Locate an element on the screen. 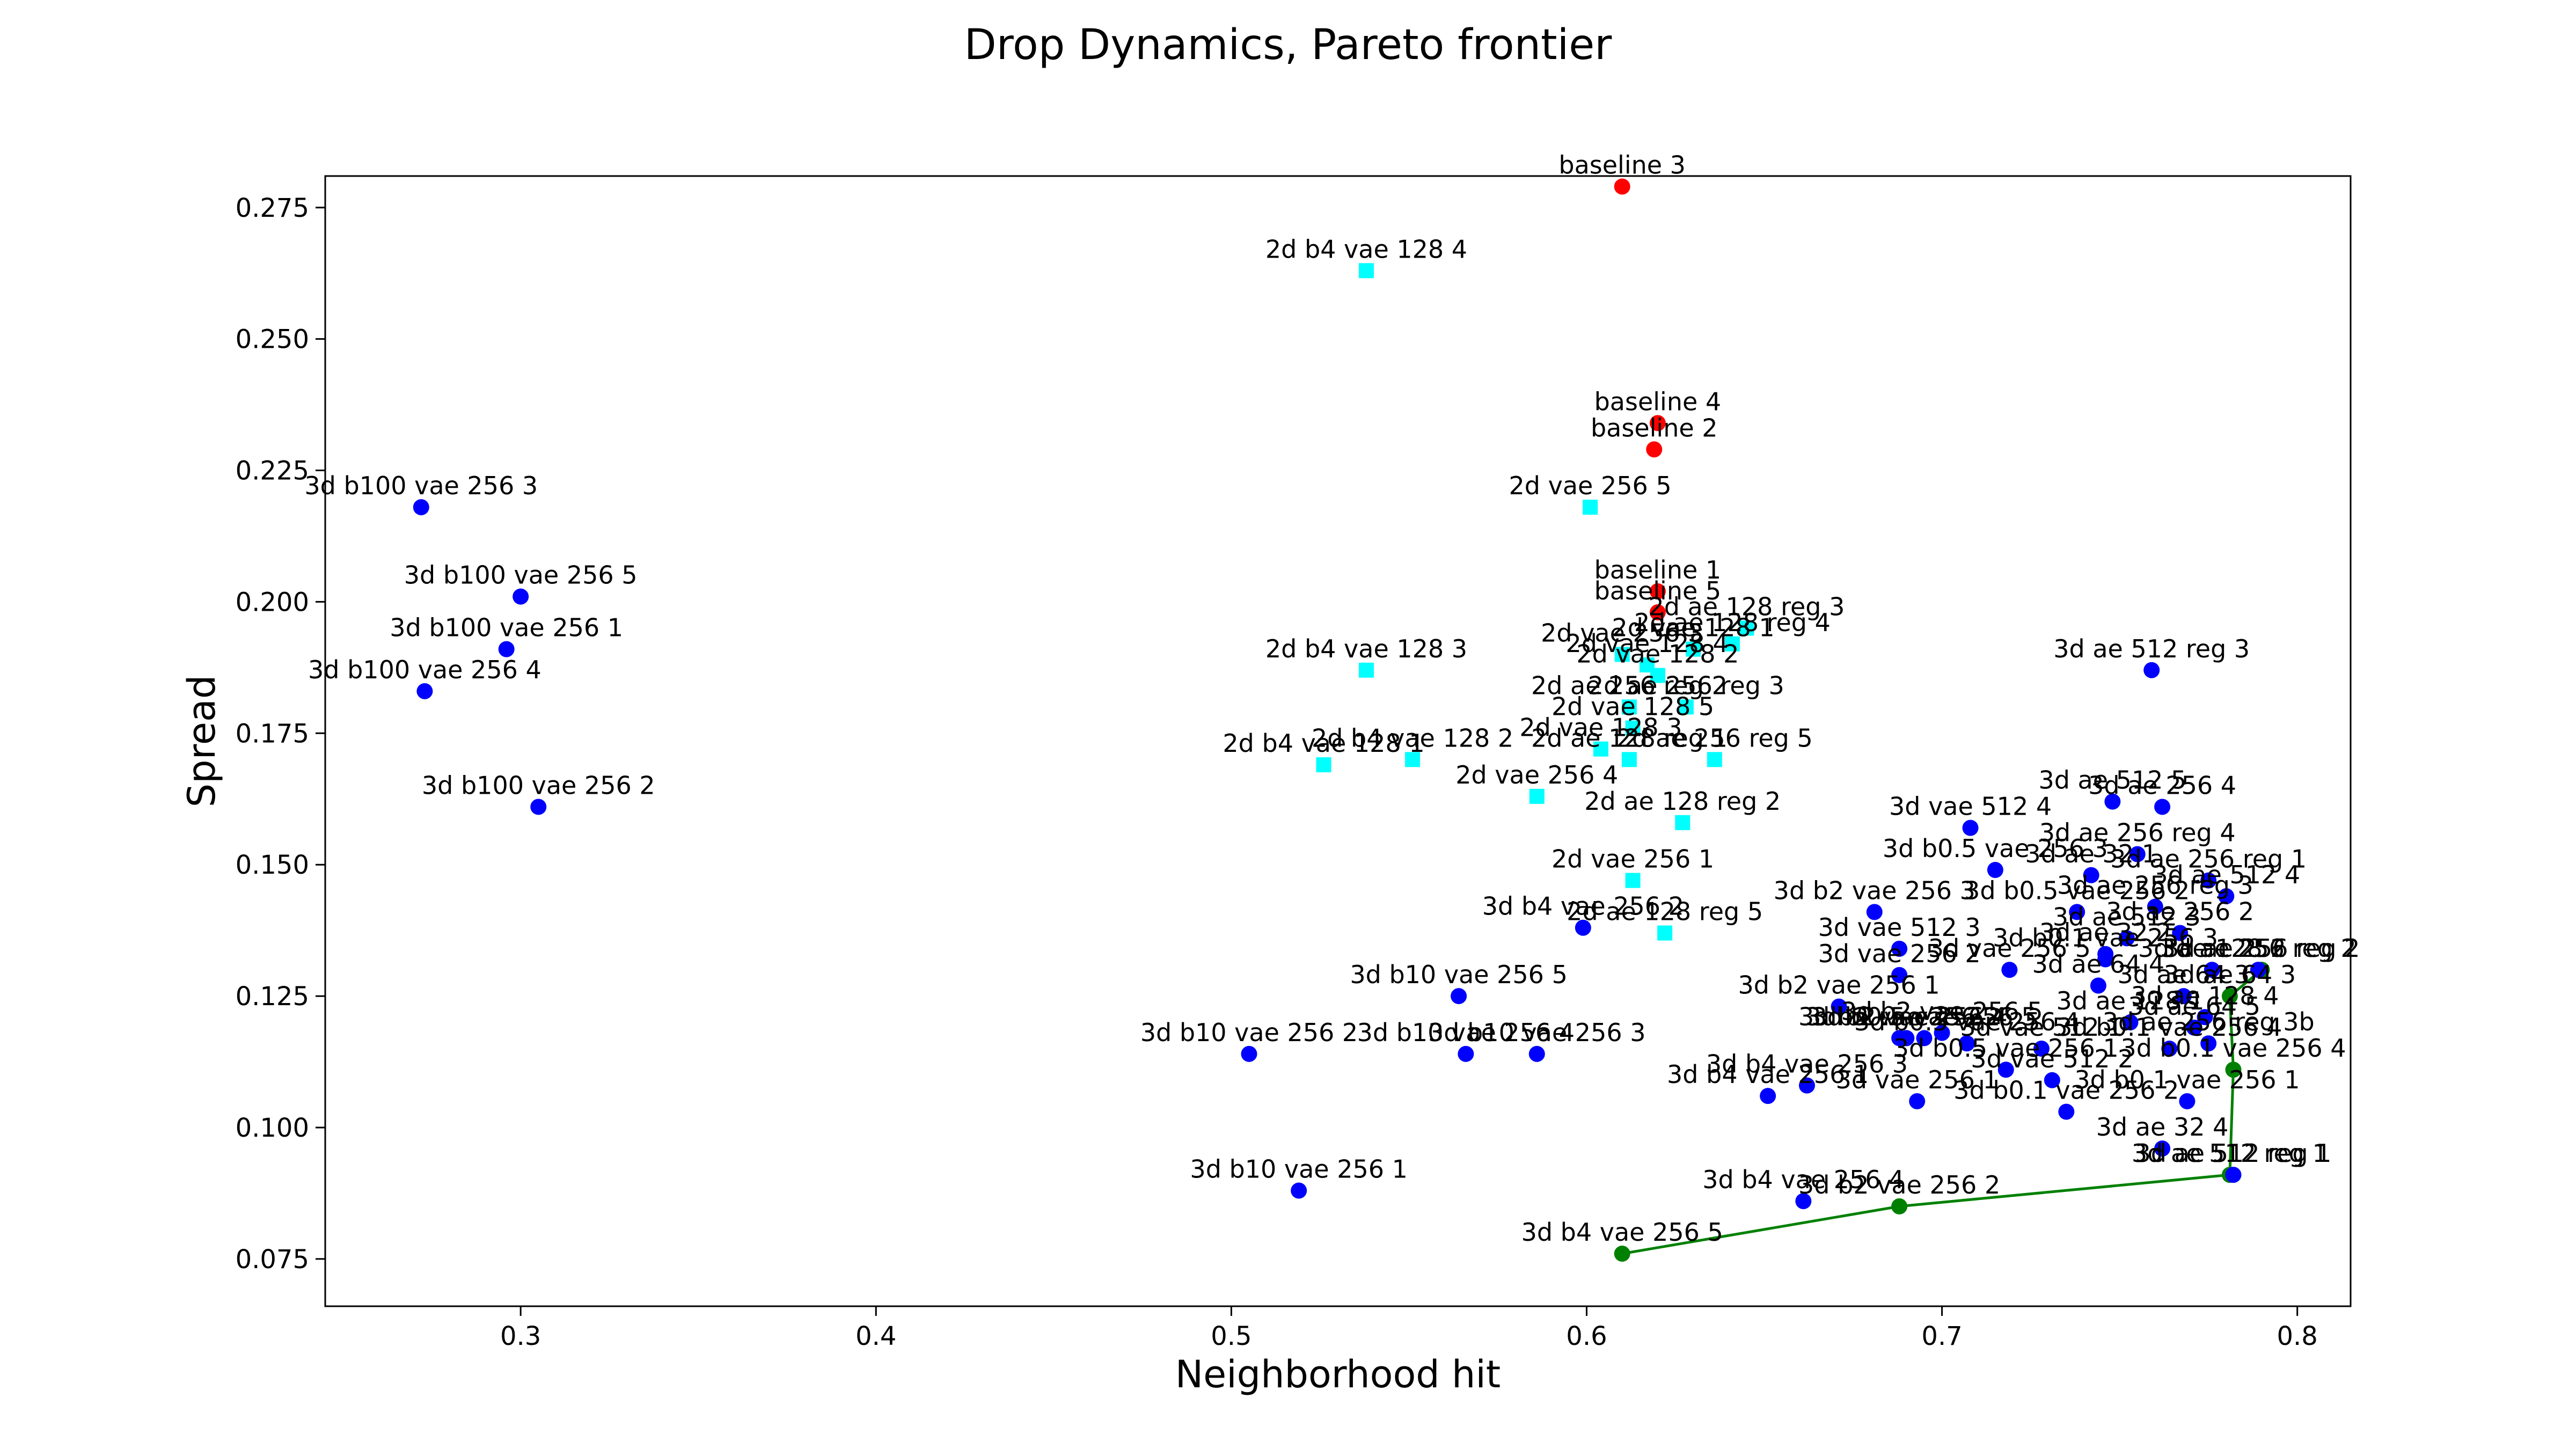 Image resolution: width=2576 pixels, height=1449 pixels. pareto-point is located at coordinates (2233, 1070).